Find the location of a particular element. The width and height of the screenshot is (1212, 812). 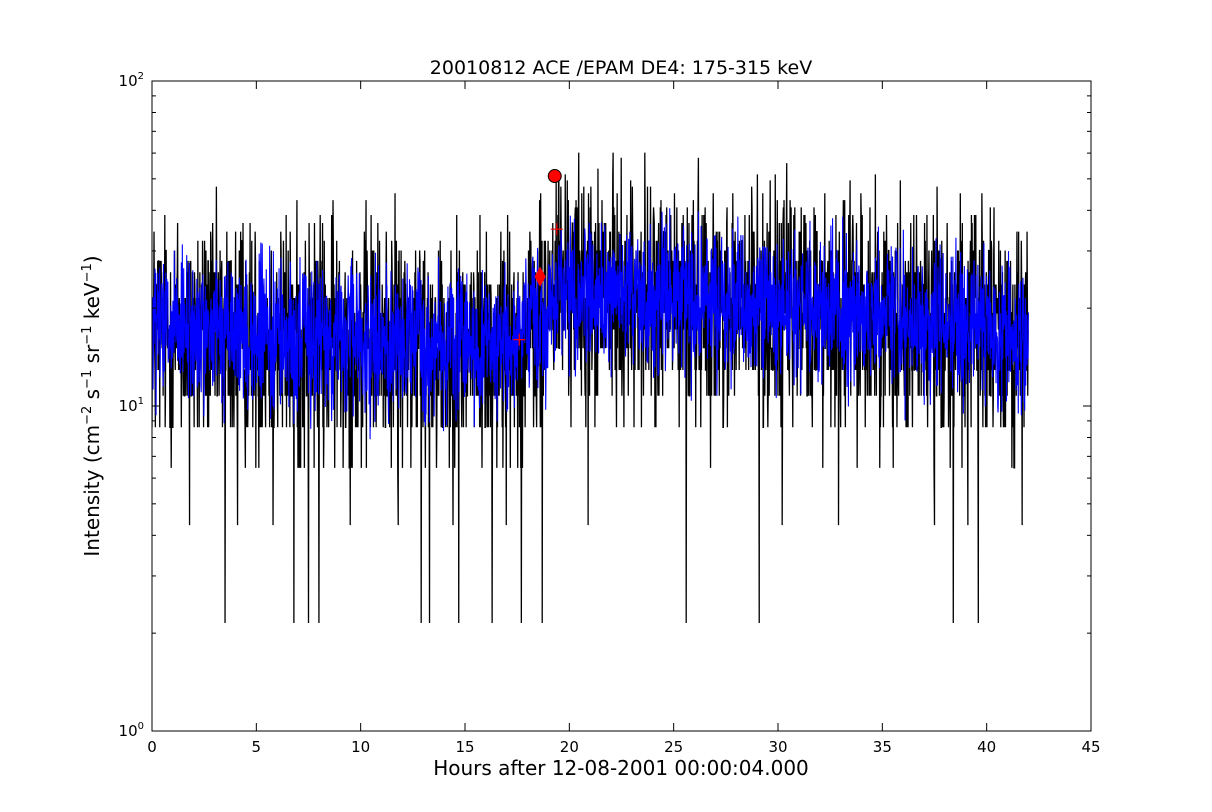

y-tick-label: 10¹ is located at coordinates (131, 405).